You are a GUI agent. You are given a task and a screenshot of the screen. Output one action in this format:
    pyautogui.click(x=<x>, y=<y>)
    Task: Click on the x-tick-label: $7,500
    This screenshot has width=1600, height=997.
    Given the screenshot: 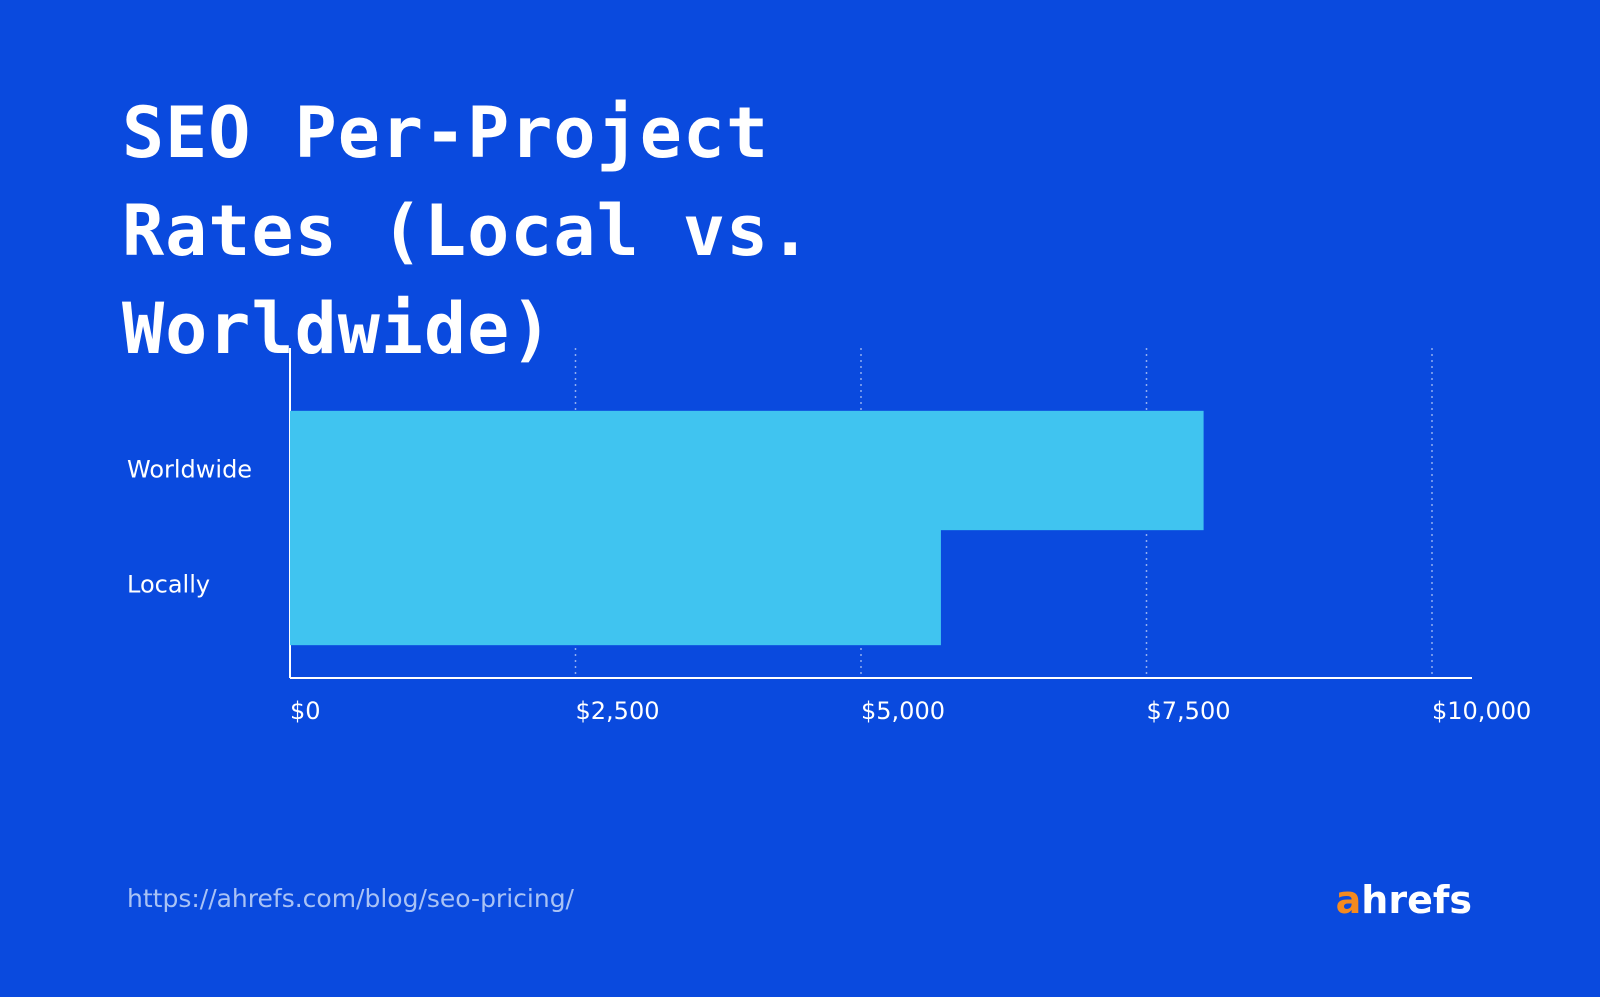 What is the action you would take?
    pyautogui.click(x=1189, y=711)
    